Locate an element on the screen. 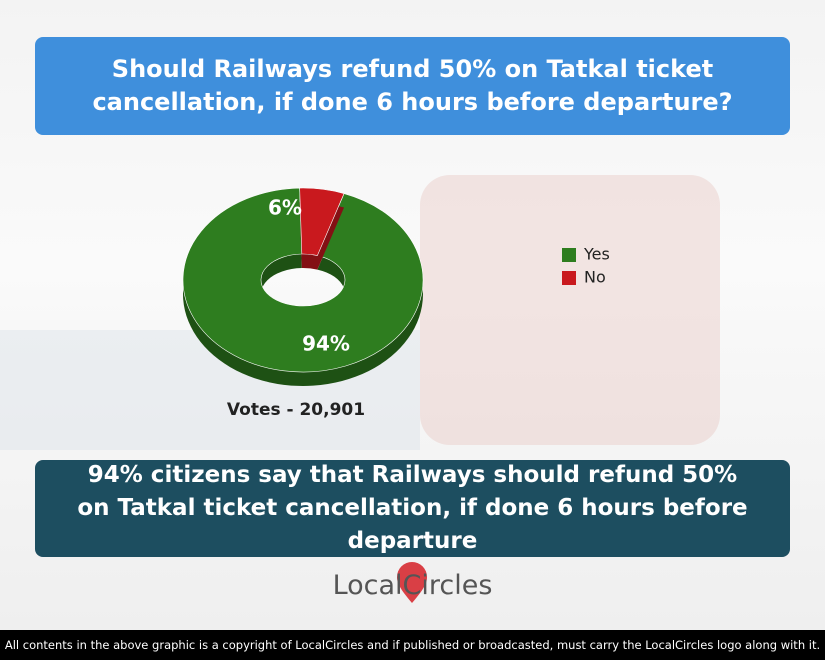 The image size is (825, 660). logo-pin is located at coordinates (412, 582).